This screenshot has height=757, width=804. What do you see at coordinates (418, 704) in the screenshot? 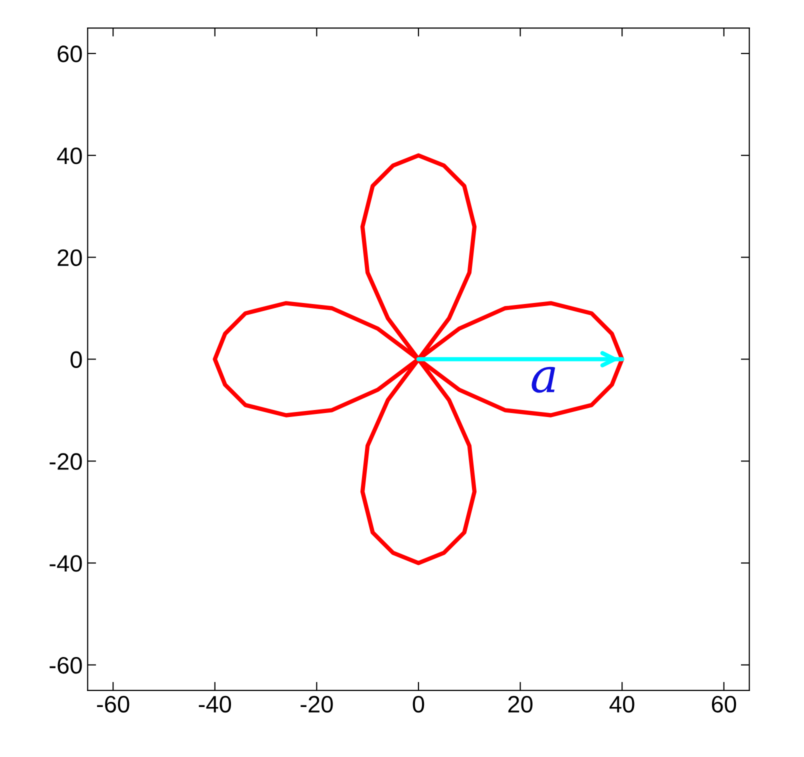
I see `x-tick-label: 0` at bounding box center [418, 704].